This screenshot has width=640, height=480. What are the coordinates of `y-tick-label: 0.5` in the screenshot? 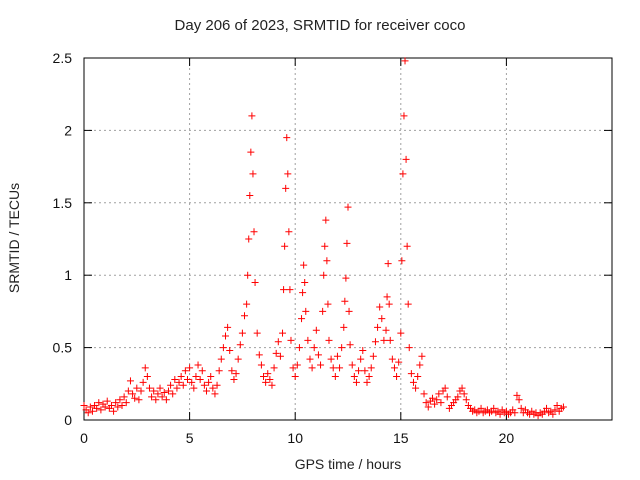 It's located at (63, 348).